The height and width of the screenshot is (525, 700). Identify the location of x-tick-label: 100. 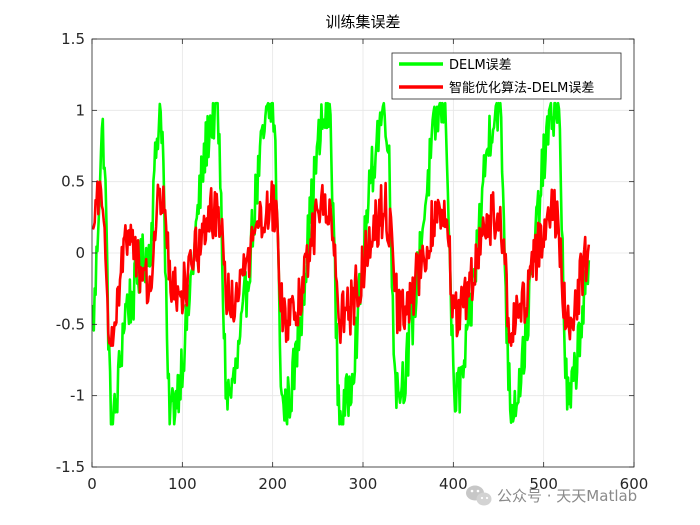
(182, 484).